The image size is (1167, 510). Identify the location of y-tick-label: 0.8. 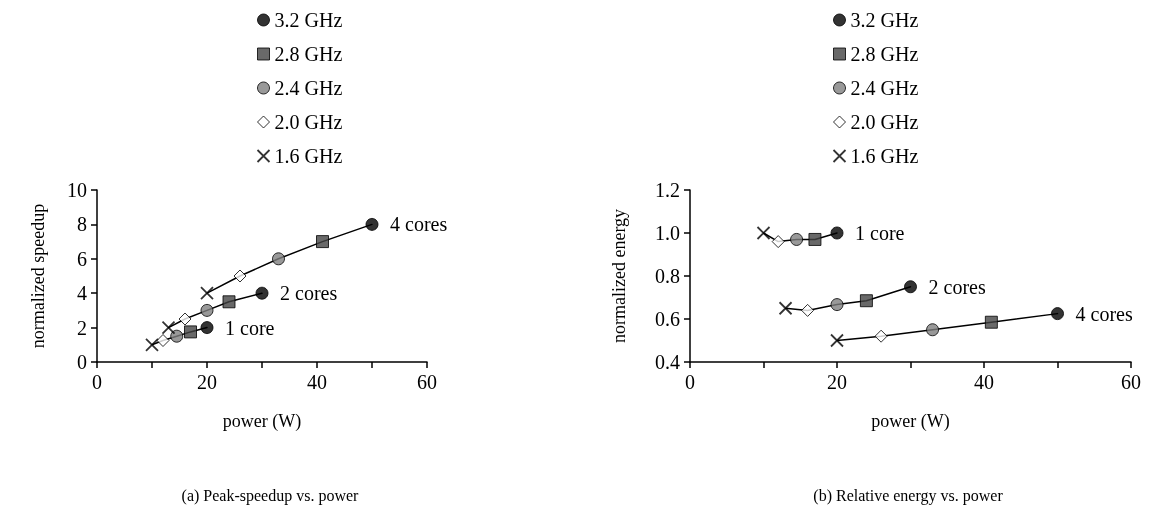
(667, 276).